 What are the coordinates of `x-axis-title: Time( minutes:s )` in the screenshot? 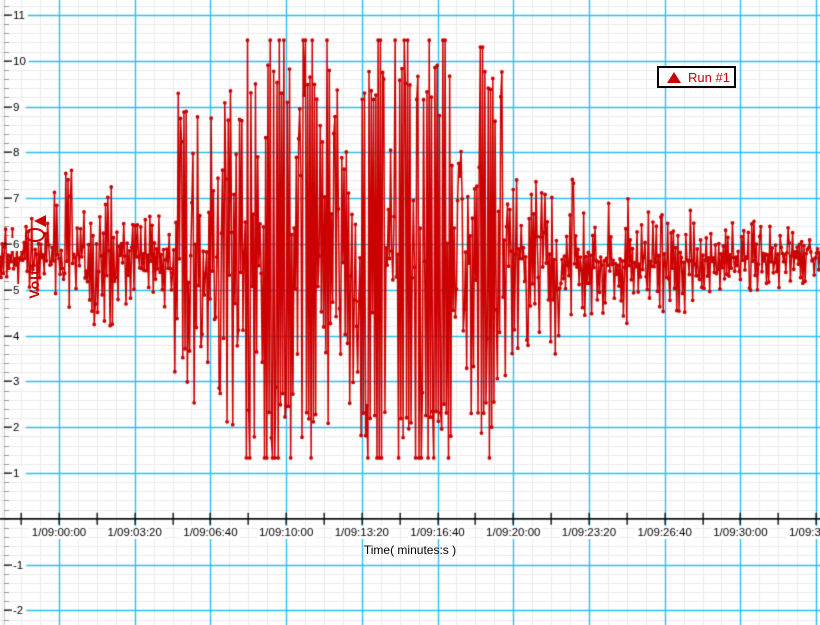 It's located at (410, 550).